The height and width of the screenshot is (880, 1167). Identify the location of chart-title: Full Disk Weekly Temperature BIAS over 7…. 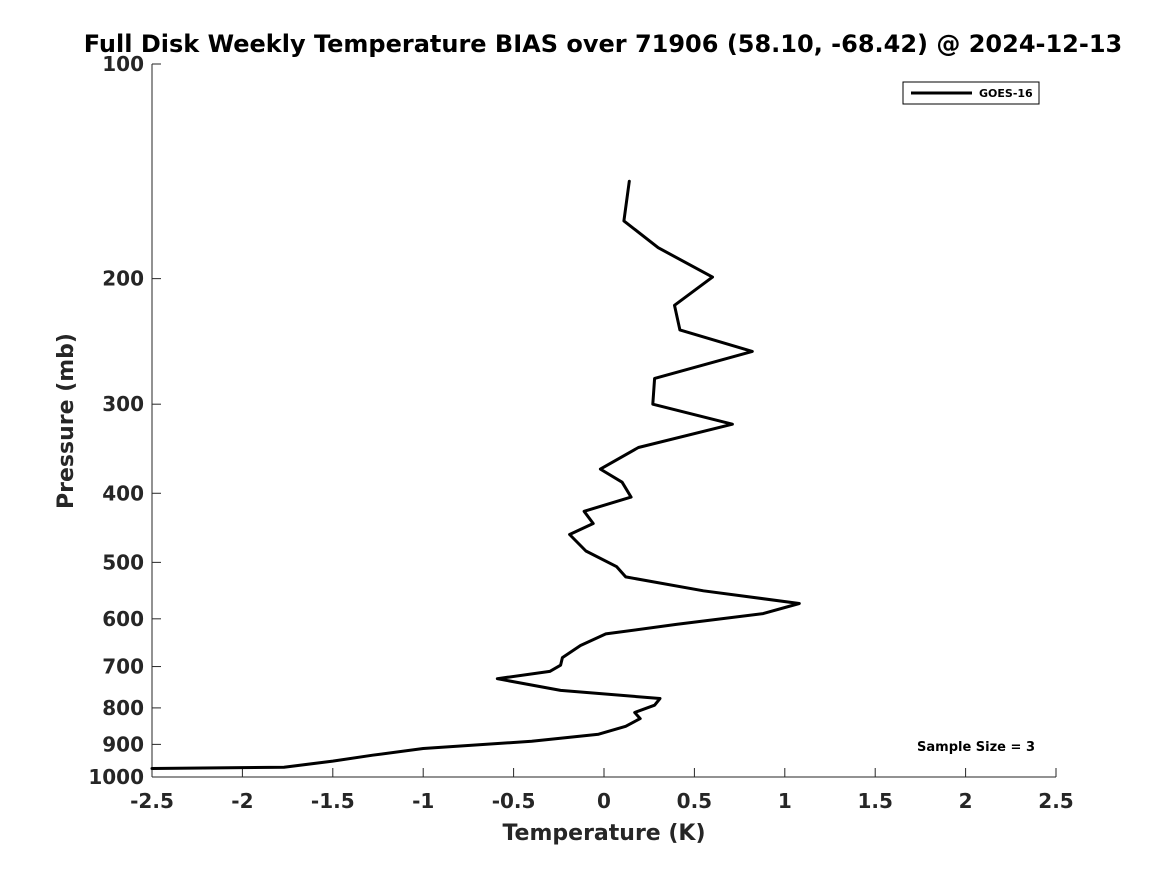
(603, 44).